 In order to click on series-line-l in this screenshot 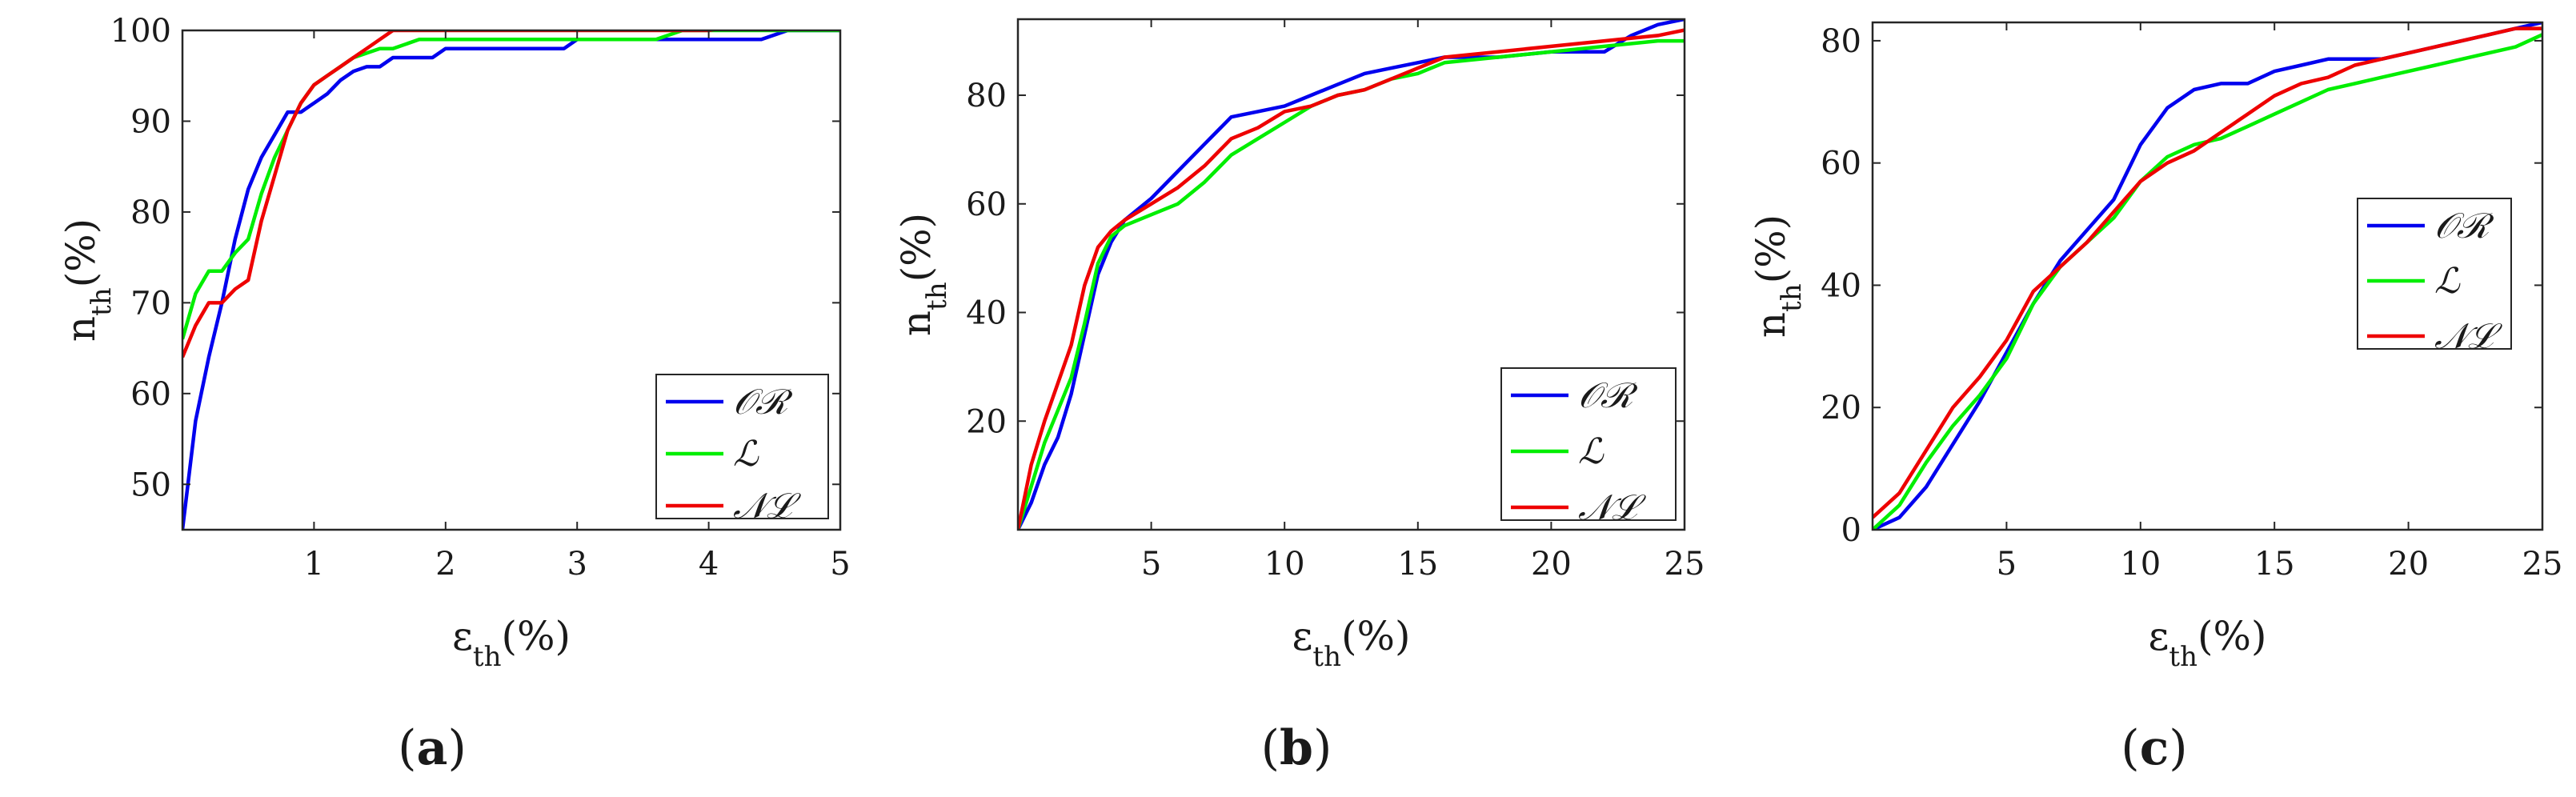, I will do `click(511, 185)`.